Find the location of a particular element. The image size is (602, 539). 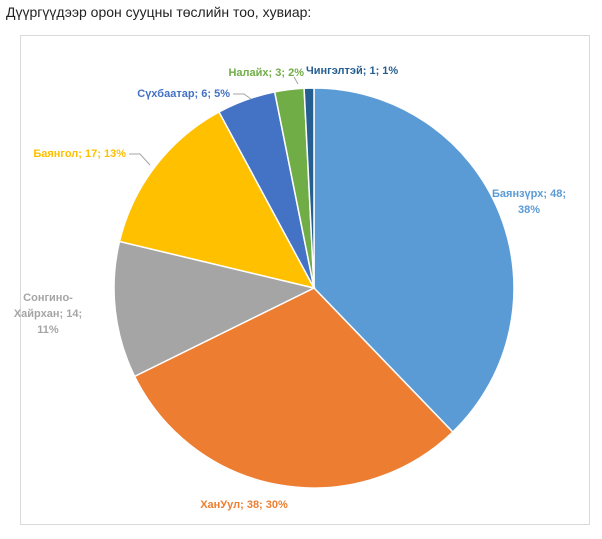

data-label-4: Баянгол; 17; 13% is located at coordinates (79, 154).